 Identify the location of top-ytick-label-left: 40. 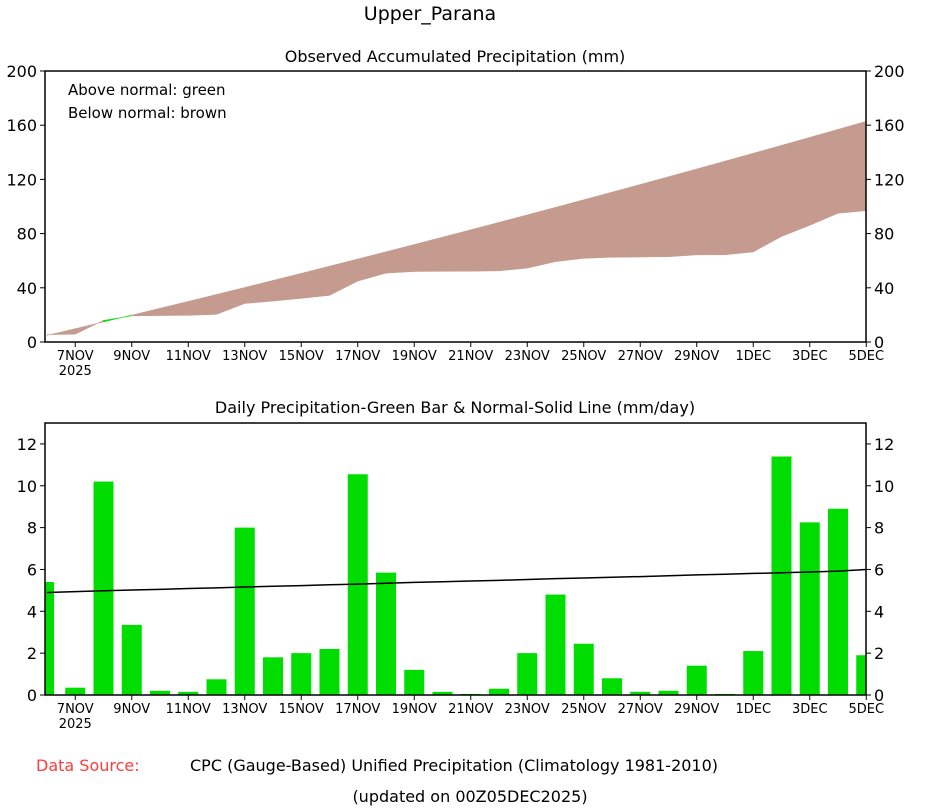
(27, 288).